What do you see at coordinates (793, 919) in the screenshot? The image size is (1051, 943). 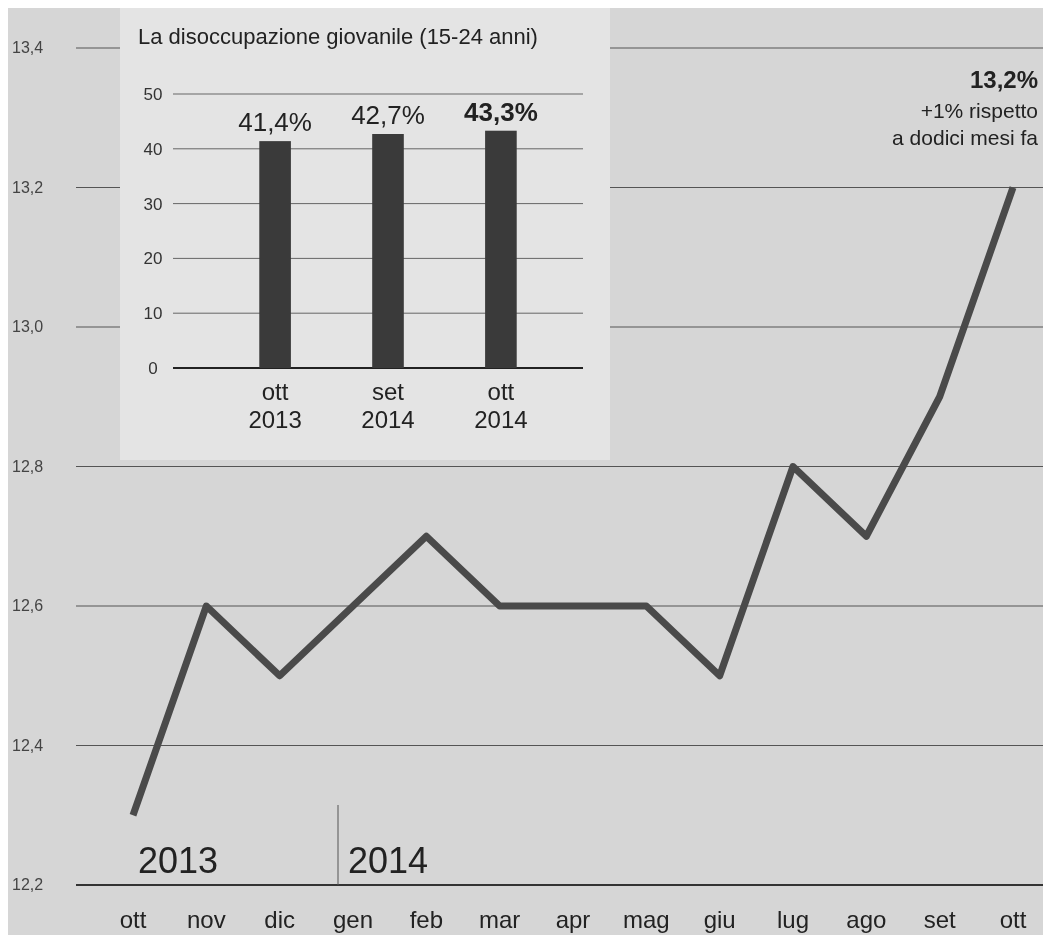 I see `x-tick-label: lug` at bounding box center [793, 919].